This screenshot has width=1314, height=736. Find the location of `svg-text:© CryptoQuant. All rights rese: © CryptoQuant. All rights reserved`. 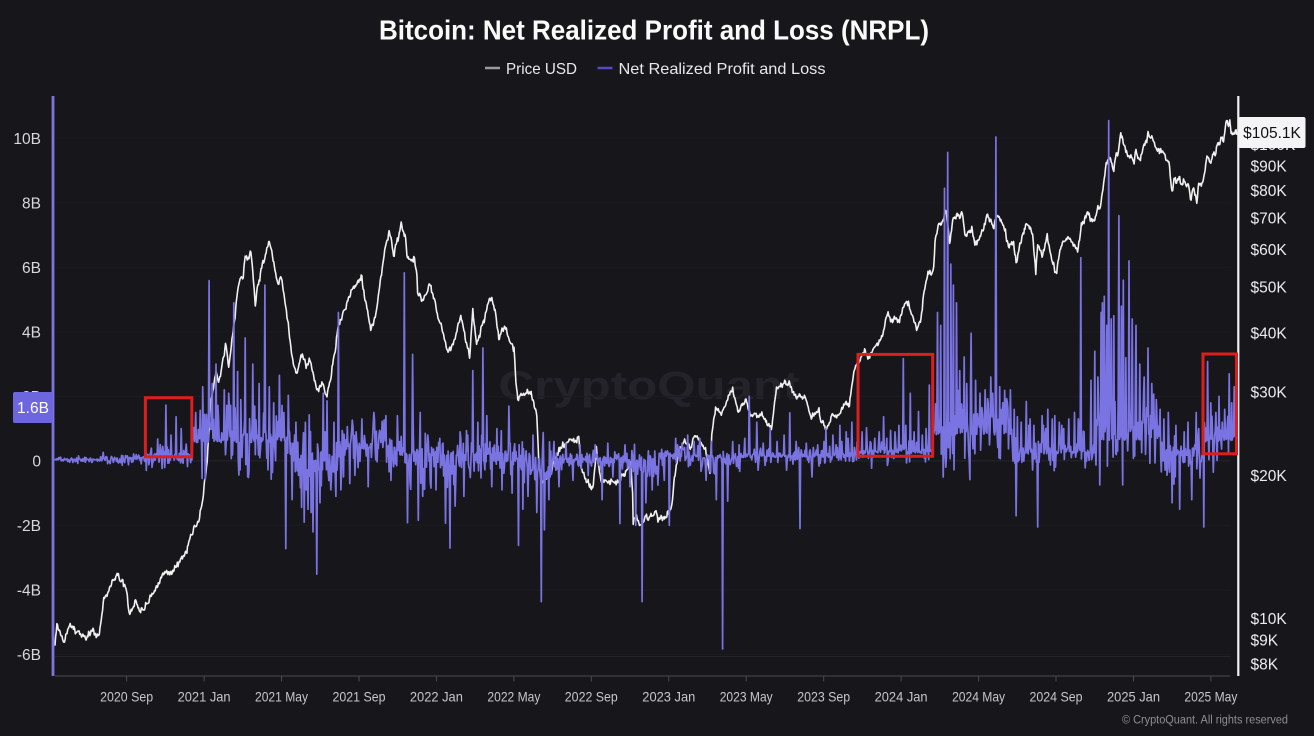

svg-text:© CryptoQuant. All rights rese: © CryptoQuant. All rights reserved is located at coordinates (1205, 721).